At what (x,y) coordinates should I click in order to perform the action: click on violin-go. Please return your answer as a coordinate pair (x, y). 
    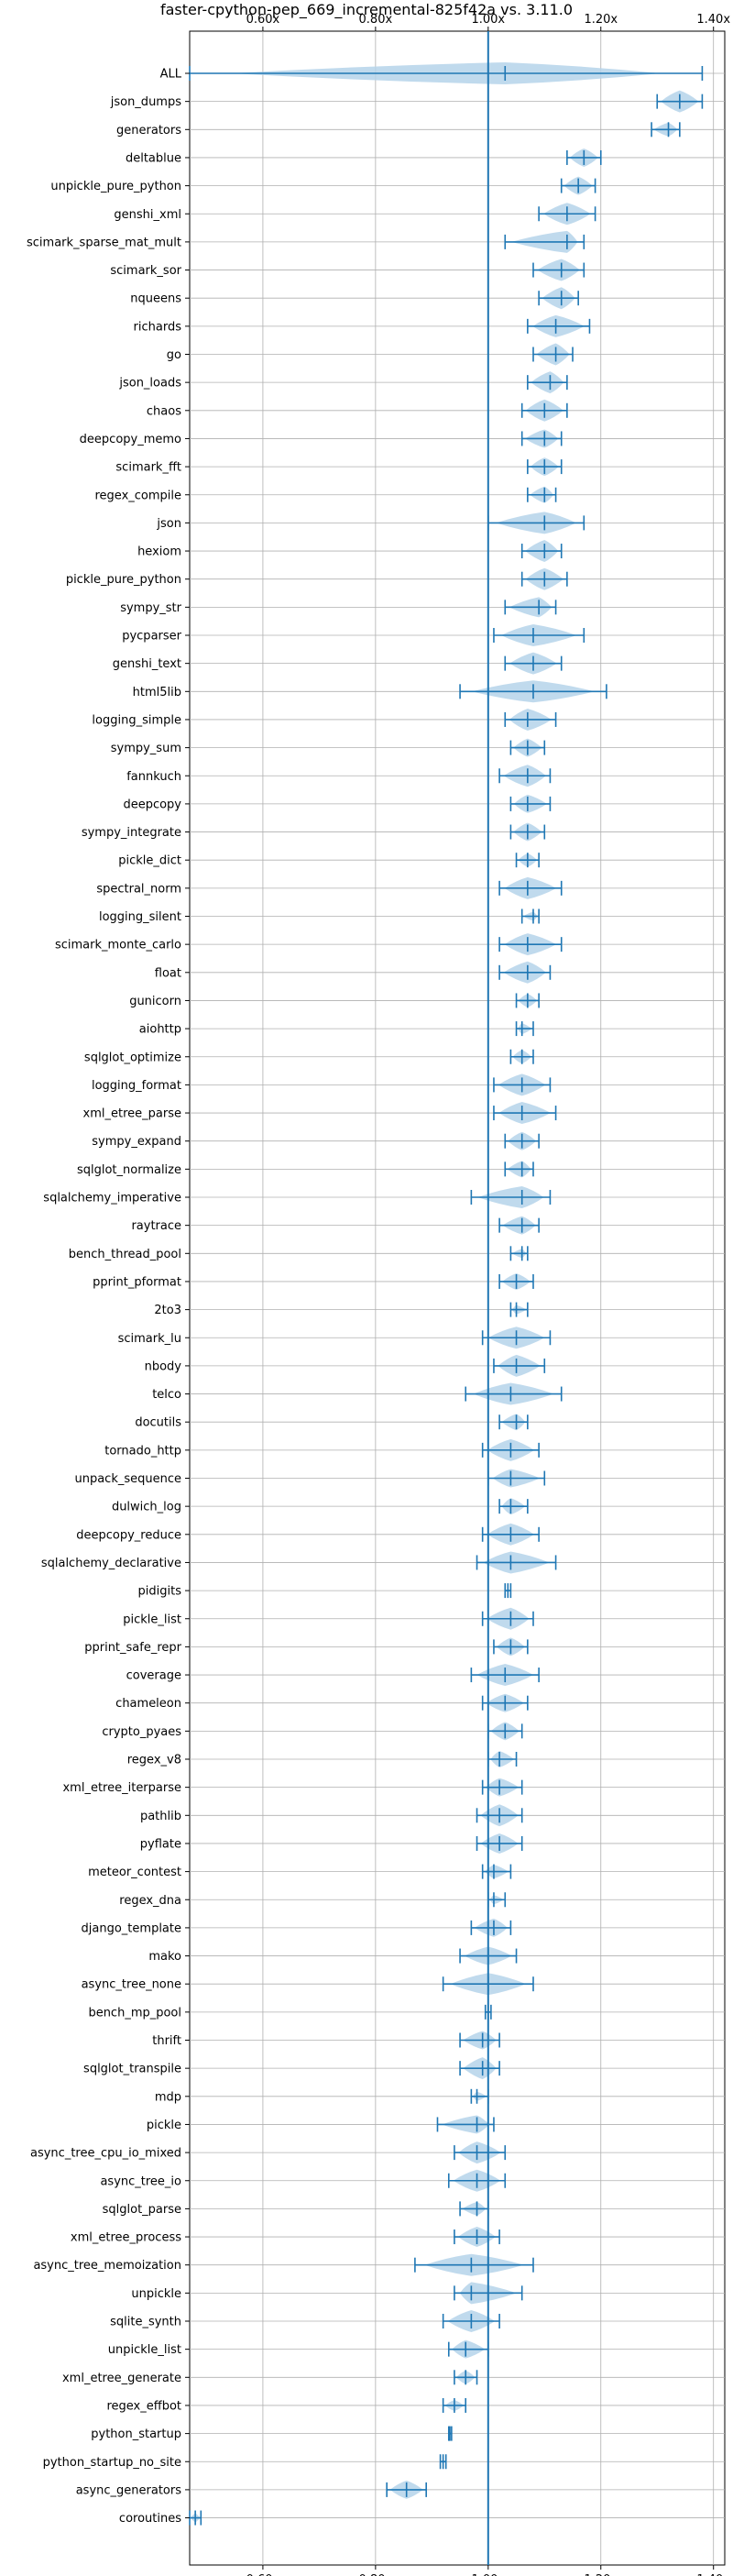
    Looking at the image, I should click on (553, 354).